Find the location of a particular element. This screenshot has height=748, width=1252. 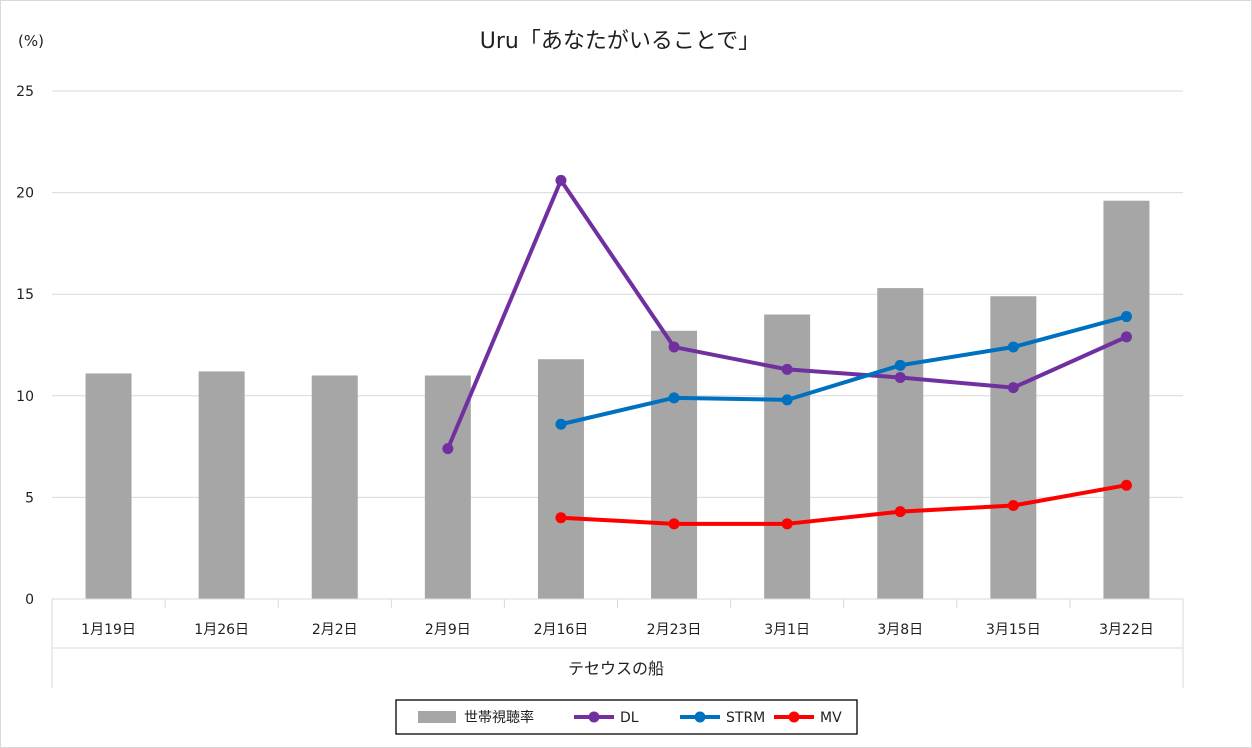

legend: 世帯視聴率 DL STRM MV is located at coordinates (626, 717).